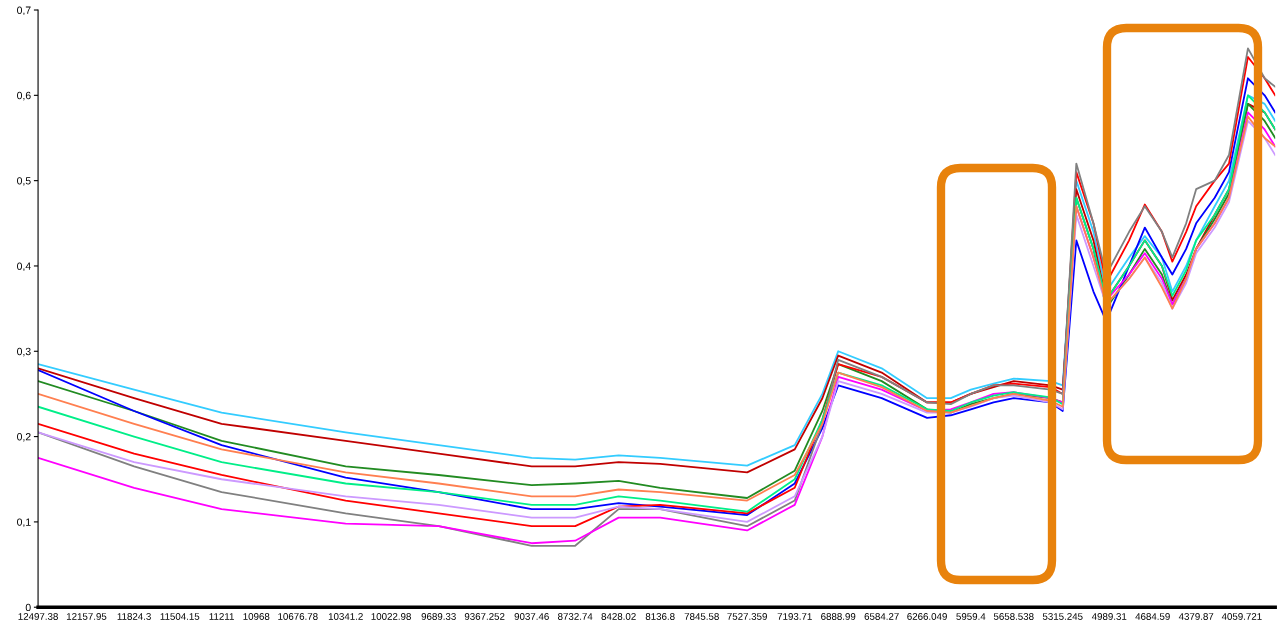 This screenshot has height=626, width=1286. I want to click on y-tick-label: 0,6, so click(24, 96).